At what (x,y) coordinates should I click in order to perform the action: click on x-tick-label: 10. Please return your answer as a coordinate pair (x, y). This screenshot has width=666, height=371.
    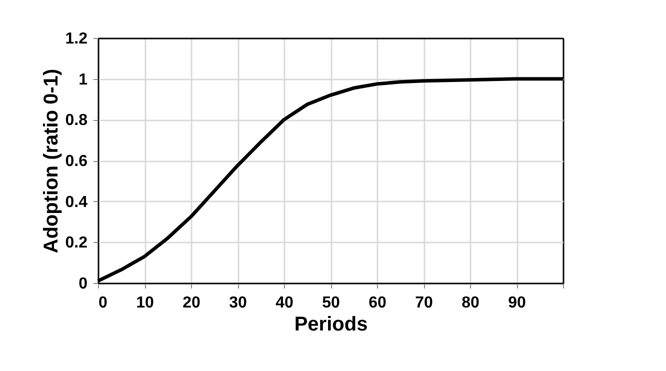
    Looking at the image, I should click on (145, 303).